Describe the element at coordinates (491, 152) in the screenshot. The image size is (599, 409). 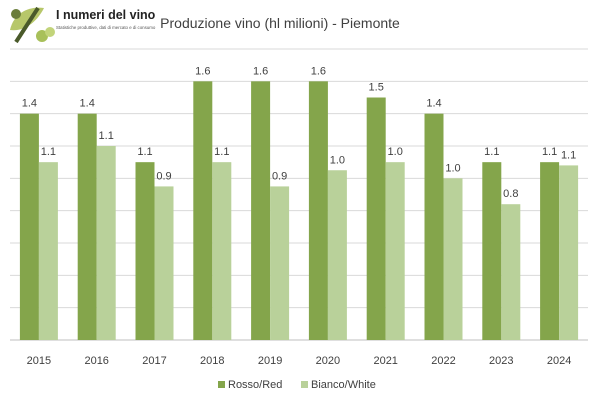
I see `data-label-red-2023: 1.1` at that location.